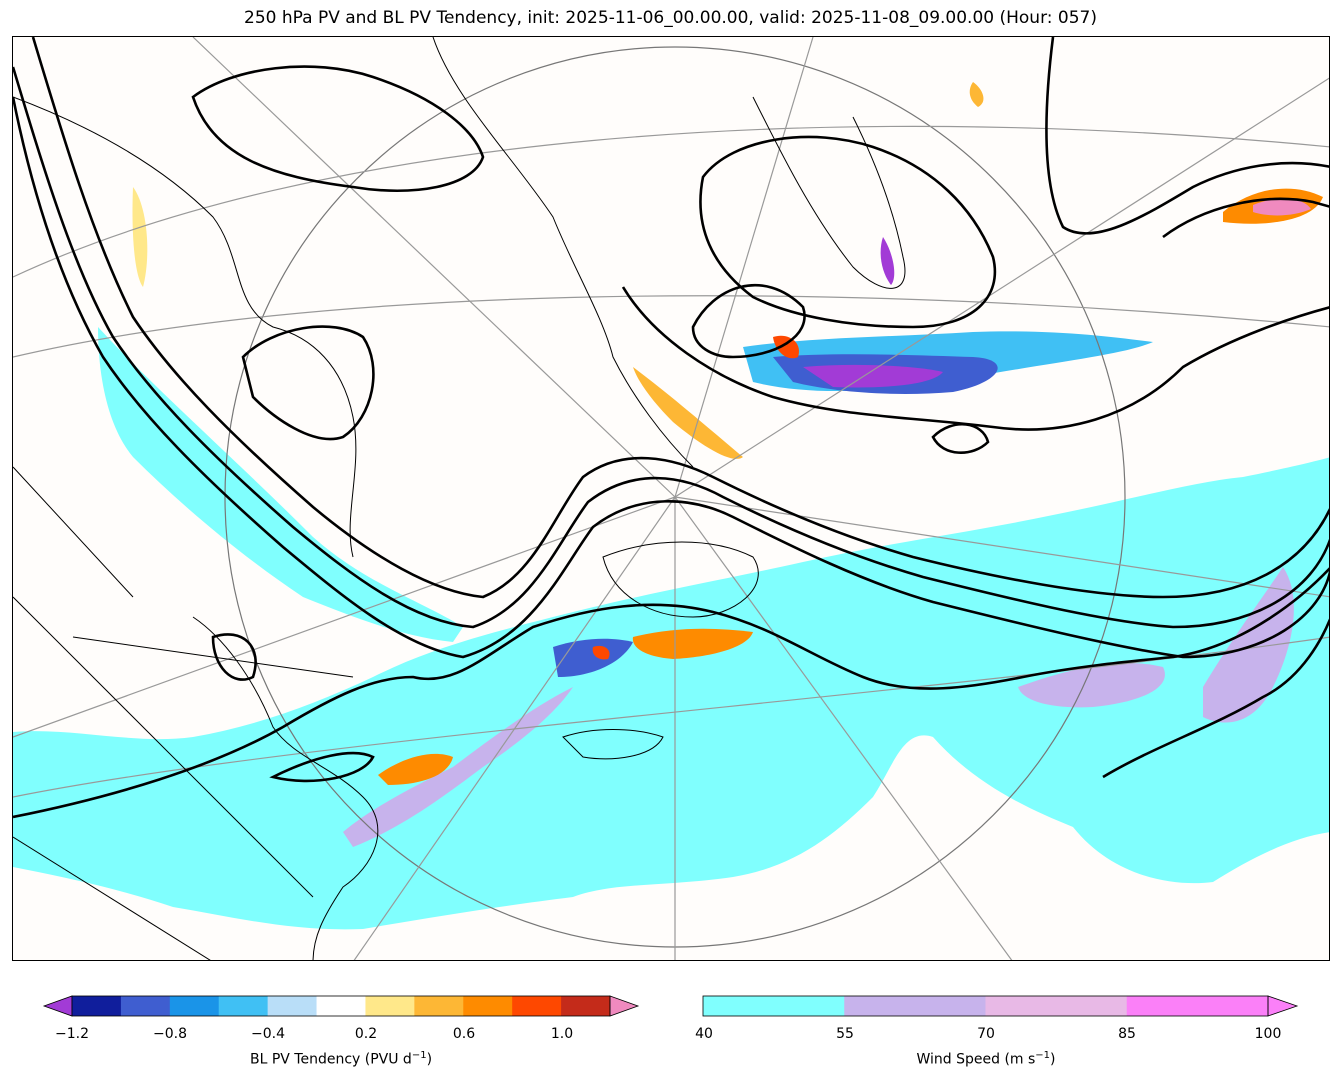 This screenshot has width=1341, height=1084. I want to click on wind-speed-colorbar, so click(1000, 1006).